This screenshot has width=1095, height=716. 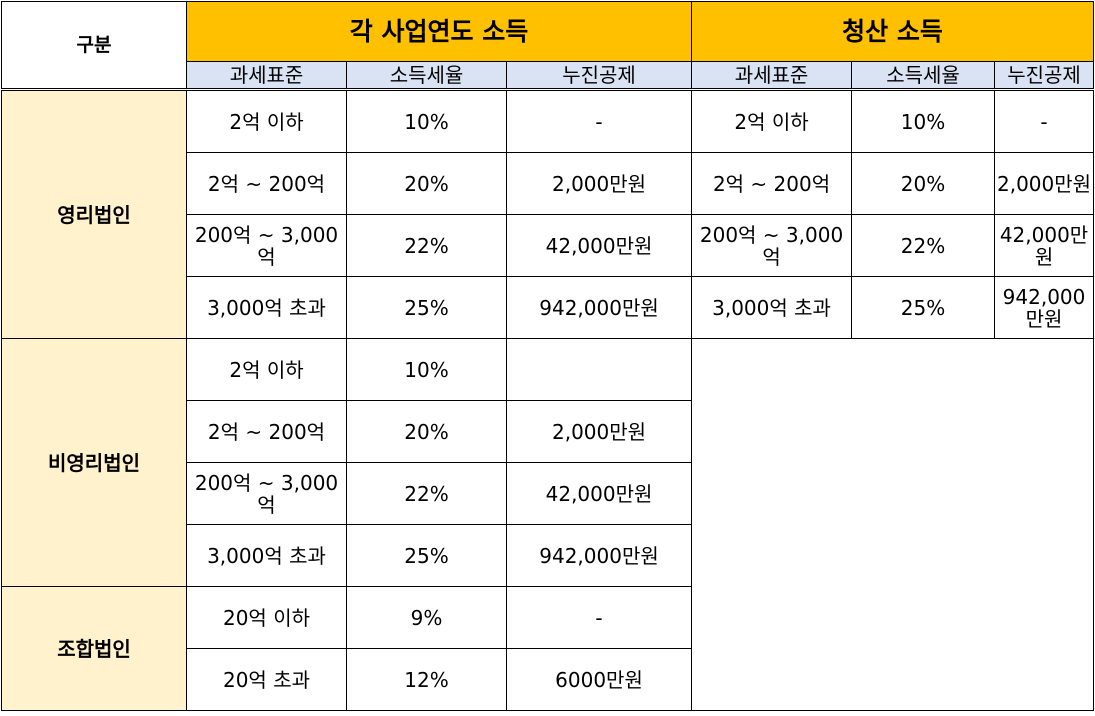 I want to click on header-liquidation-income: 청산 소득, so click(x=893, y=31).